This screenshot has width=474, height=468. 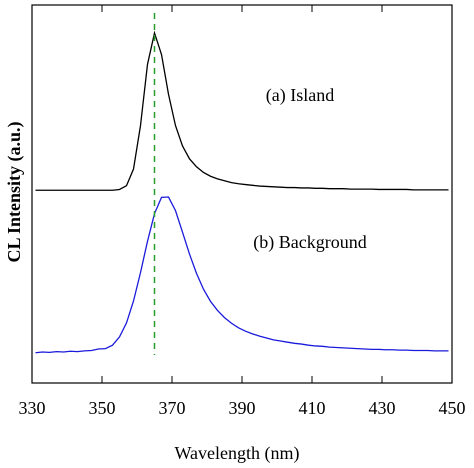 I want to click on x-axis-label: Wavelength (nm), so click(x=236, y=453).